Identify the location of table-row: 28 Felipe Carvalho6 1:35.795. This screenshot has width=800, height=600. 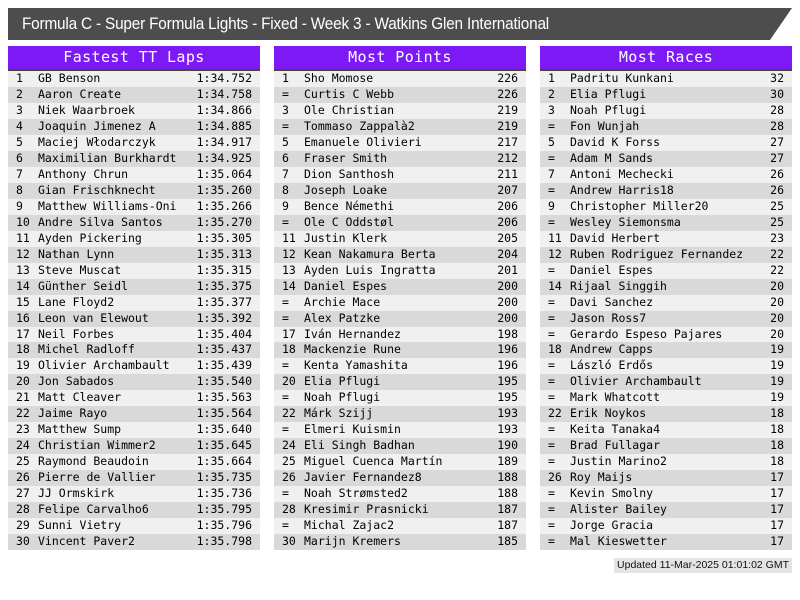
(134, 510).